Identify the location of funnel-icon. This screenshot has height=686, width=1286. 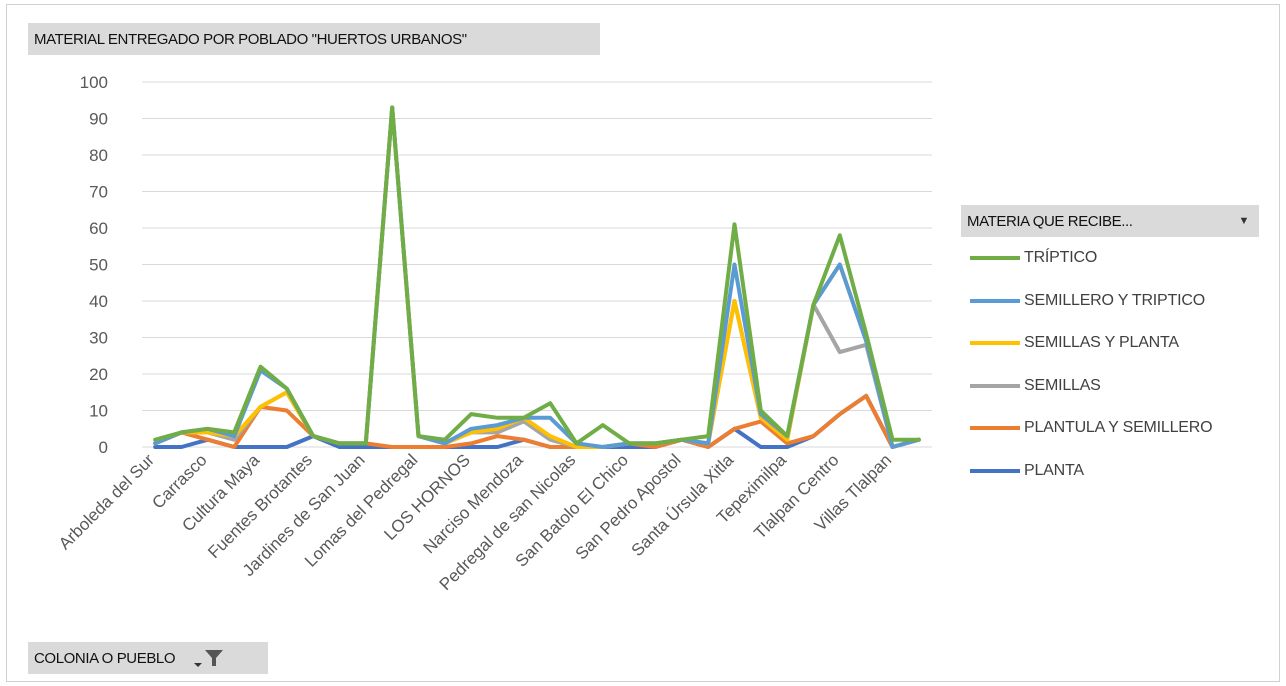
(214, 658).